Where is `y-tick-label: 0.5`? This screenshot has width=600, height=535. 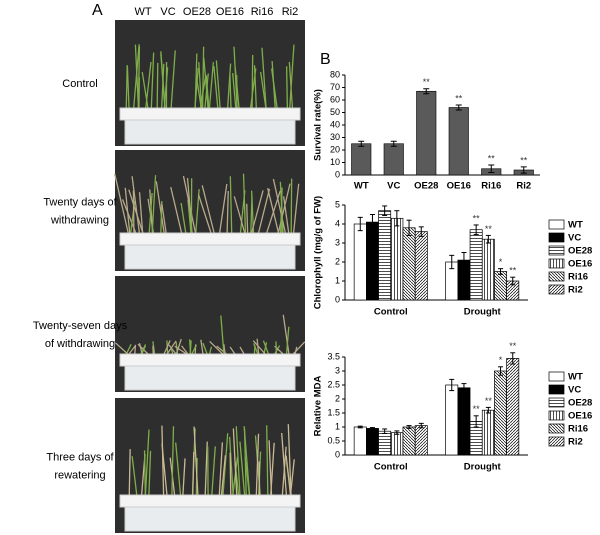
y-tick-label: 0.5 is located at coordinates (333, 440).